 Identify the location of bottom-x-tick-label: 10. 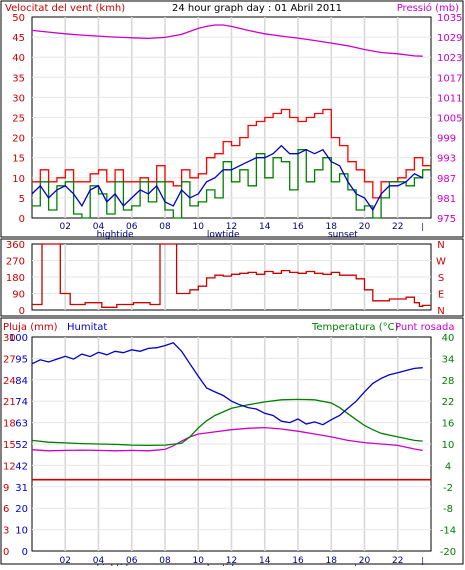
(199, 561).